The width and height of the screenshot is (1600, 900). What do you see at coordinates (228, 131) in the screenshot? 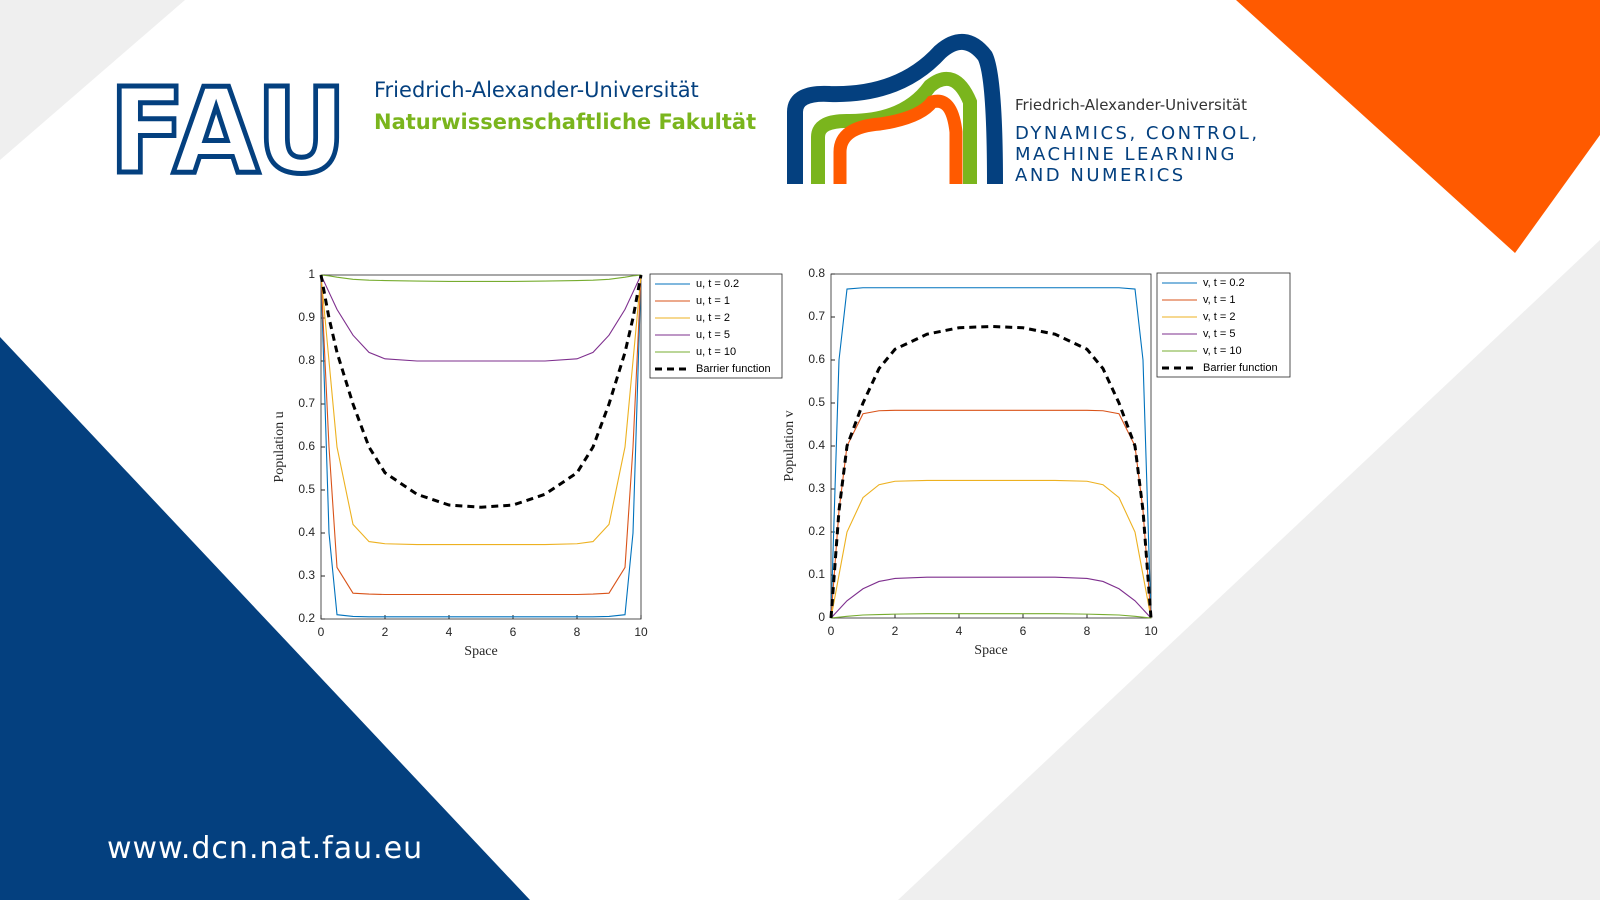
I see `fau-logo: FAU` at bounding box center [228, 131].